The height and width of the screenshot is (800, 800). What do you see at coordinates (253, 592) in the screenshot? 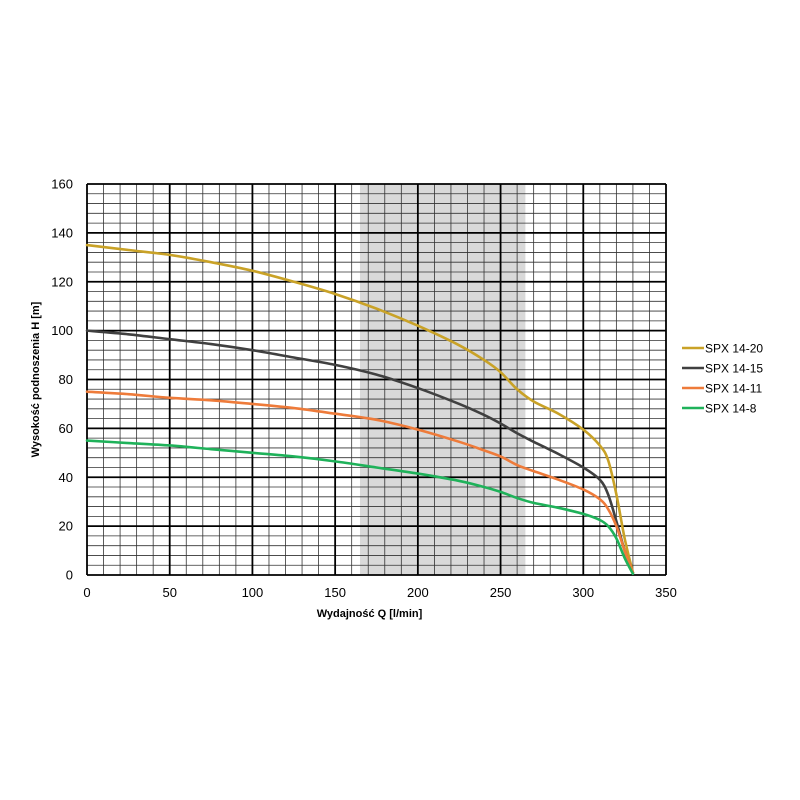
I see `x-tick-label: 100` at bounding box center [253, 592].